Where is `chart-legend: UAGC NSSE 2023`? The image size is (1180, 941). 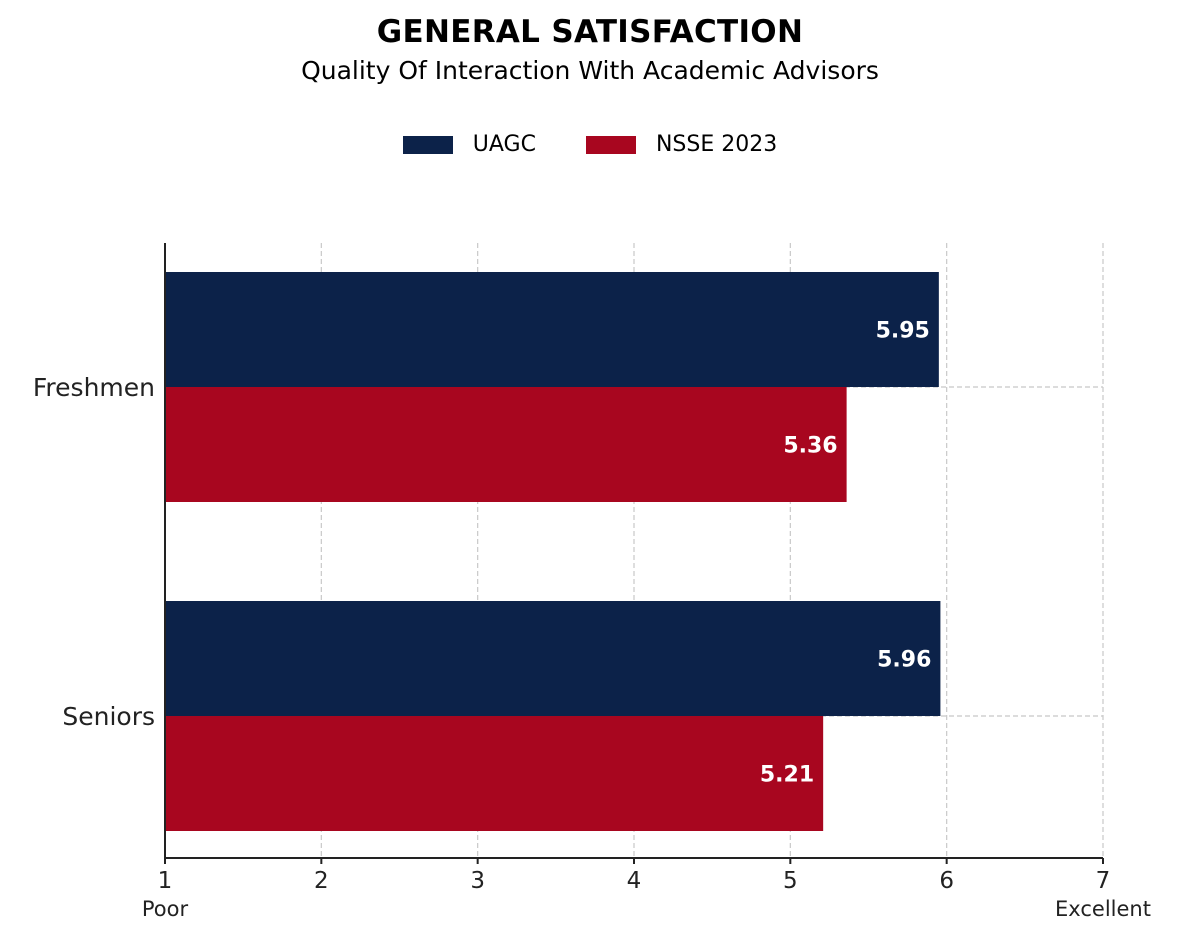 chart-legend: UAGC NSSE 2023 is located at coordinates (590, 144).